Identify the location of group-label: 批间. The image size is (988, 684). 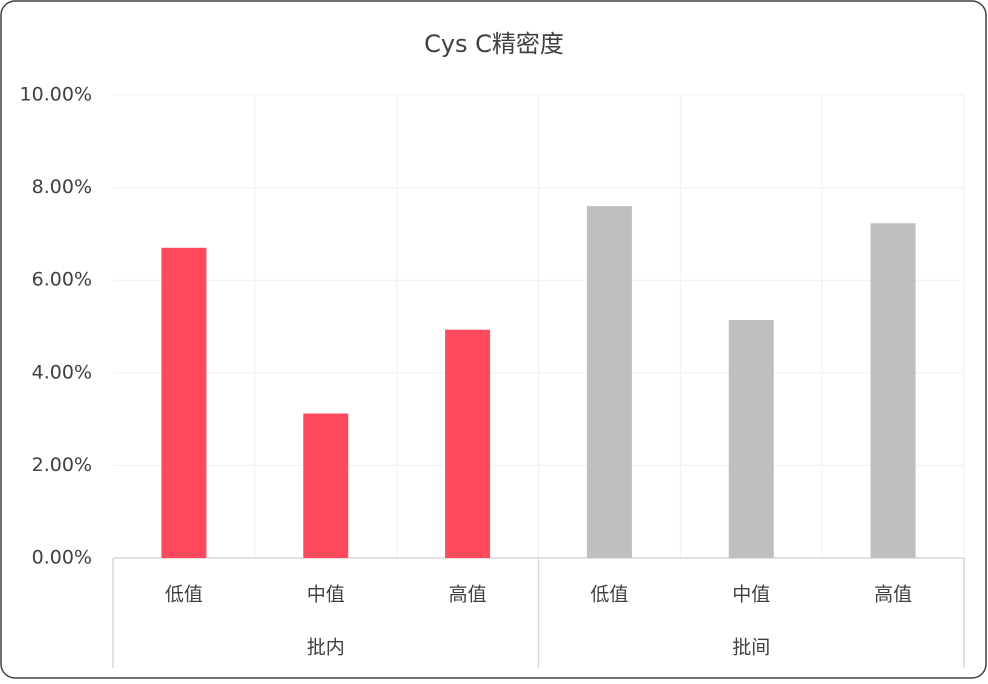
(751, 648).